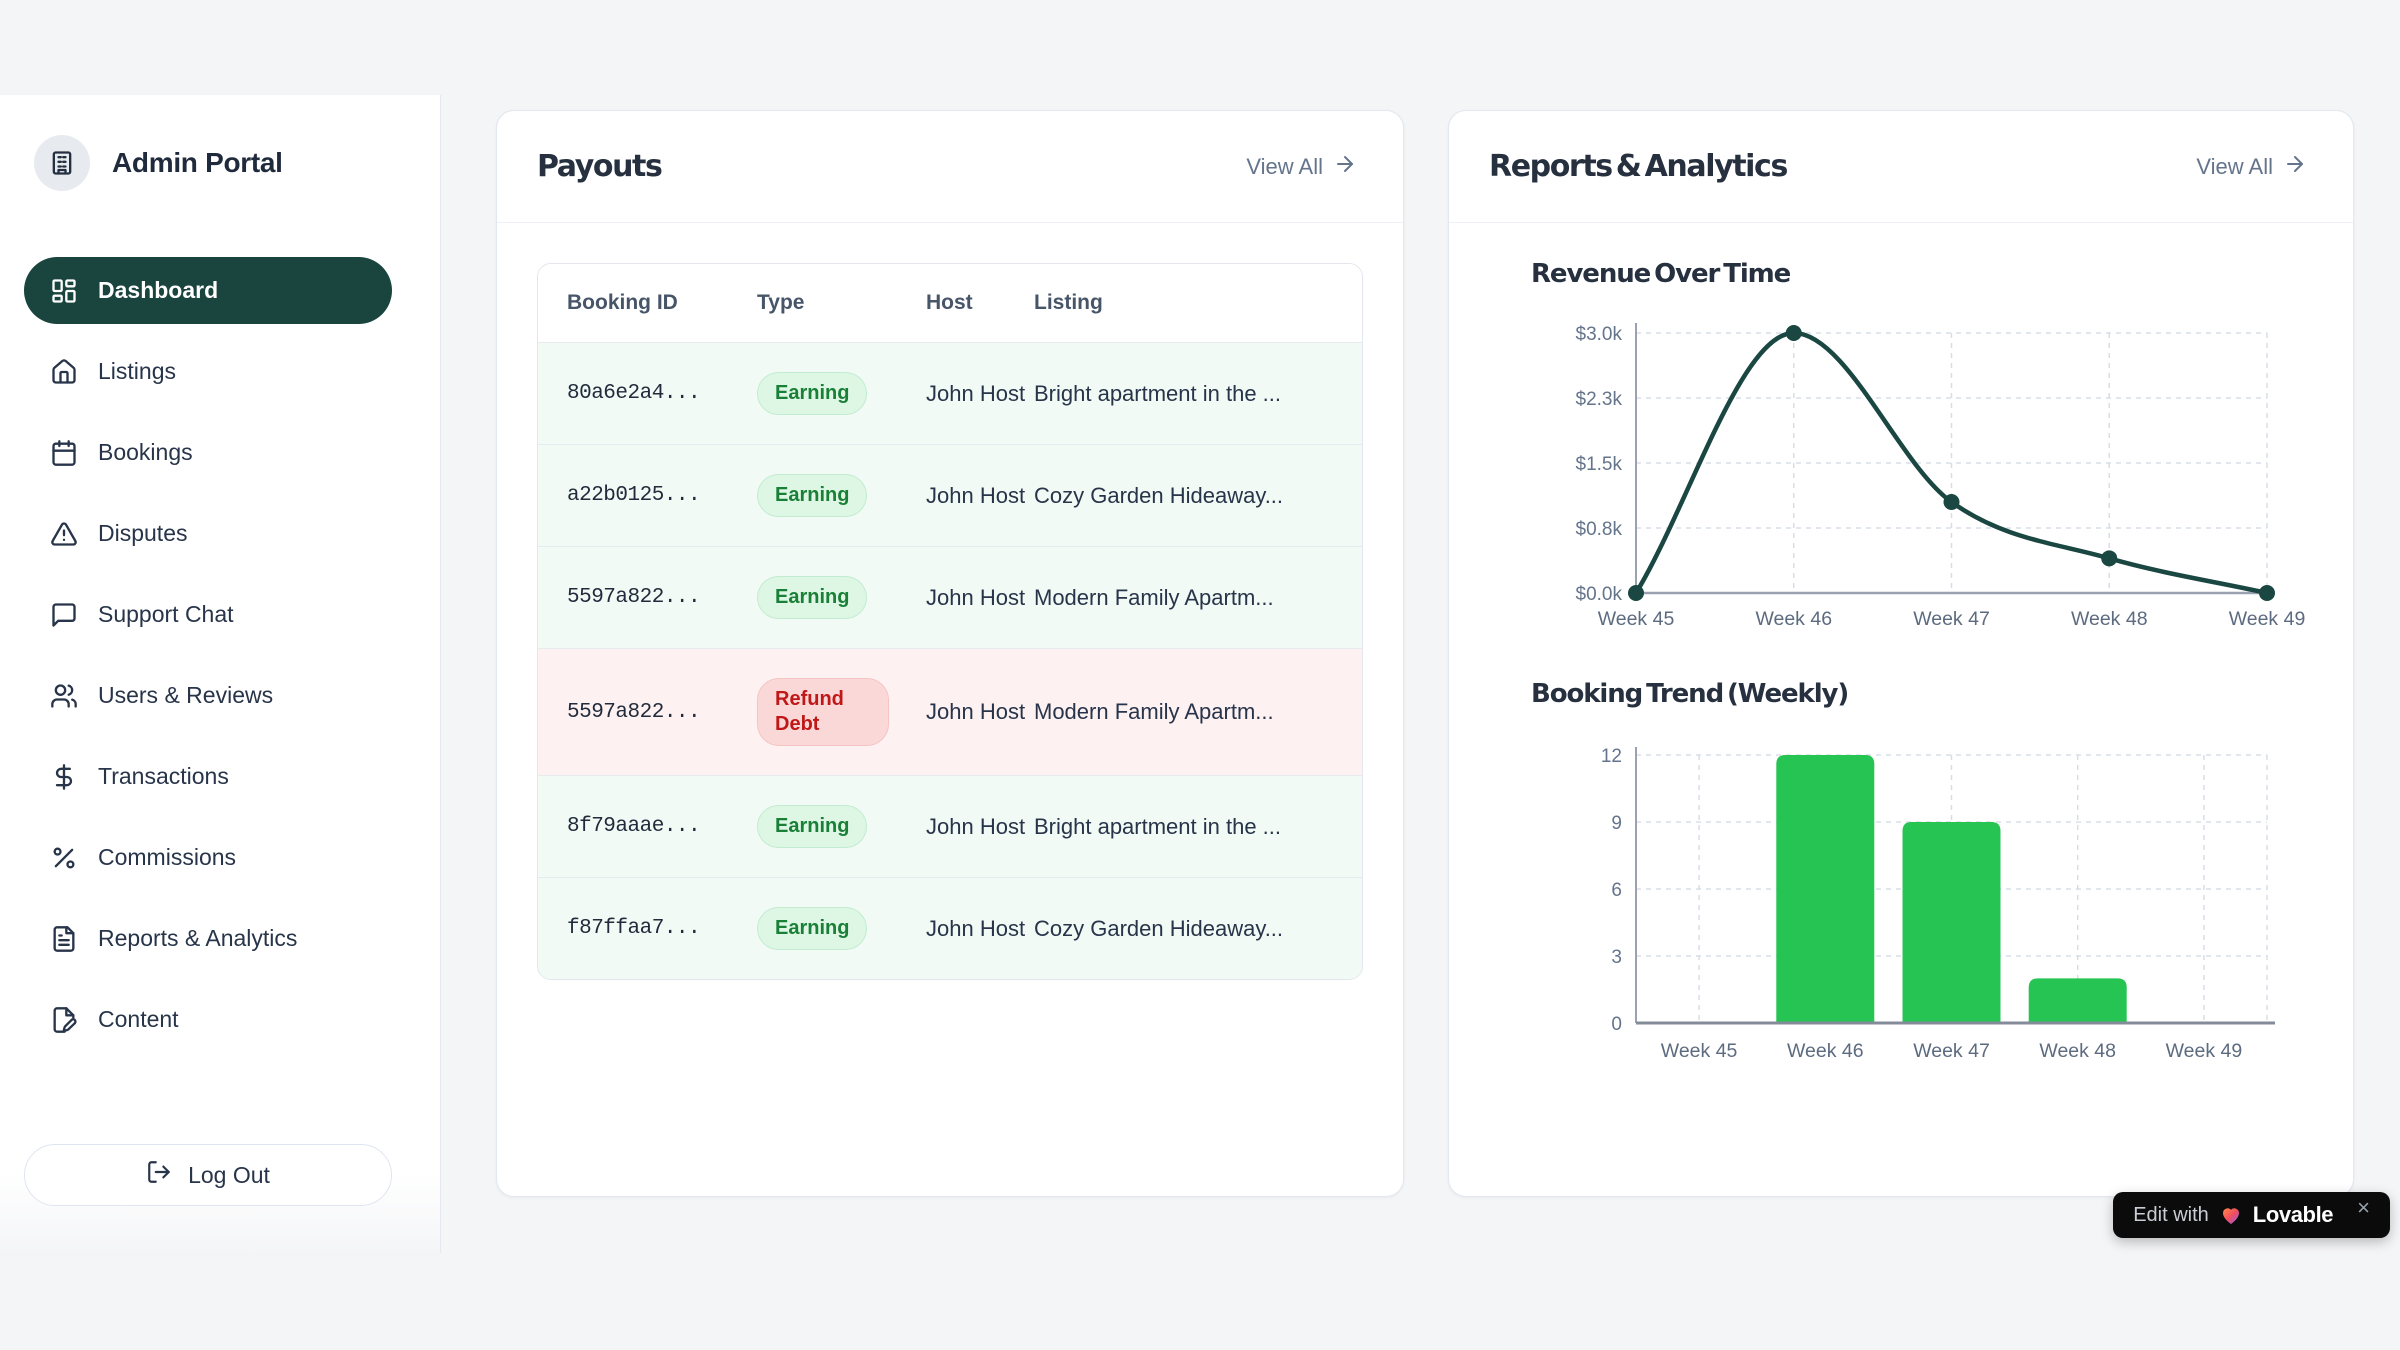  I want to click on payouts-title: Payouts, so click(600, 166).